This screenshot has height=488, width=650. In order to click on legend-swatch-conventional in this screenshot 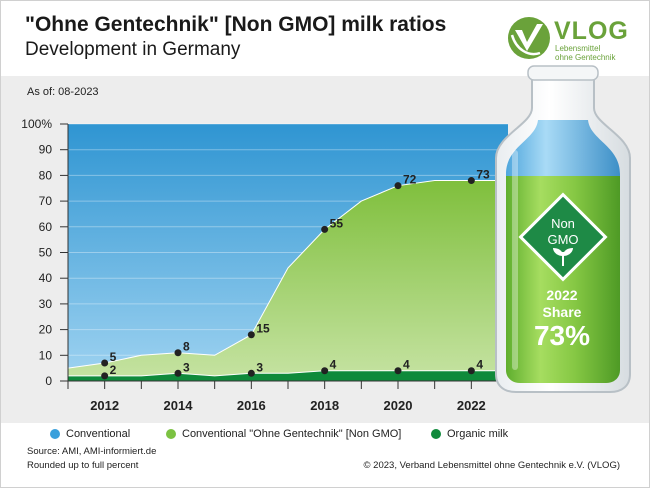, I will do `click(55, 434)`.